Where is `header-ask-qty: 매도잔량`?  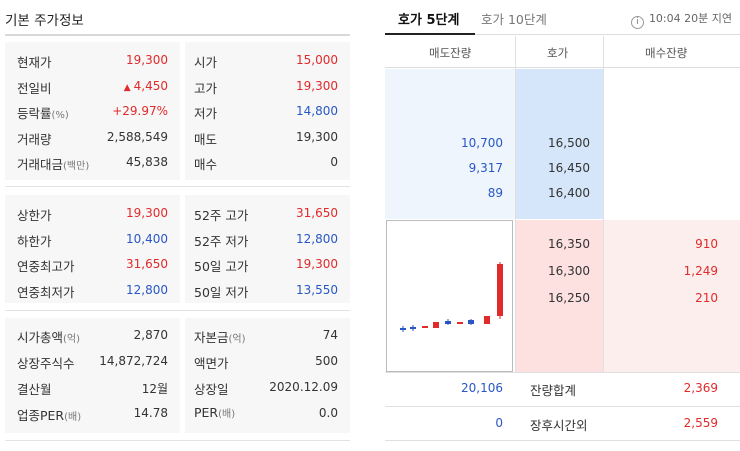
header-ask-qty: 매도잔량 is located at coordinates (450, 53).